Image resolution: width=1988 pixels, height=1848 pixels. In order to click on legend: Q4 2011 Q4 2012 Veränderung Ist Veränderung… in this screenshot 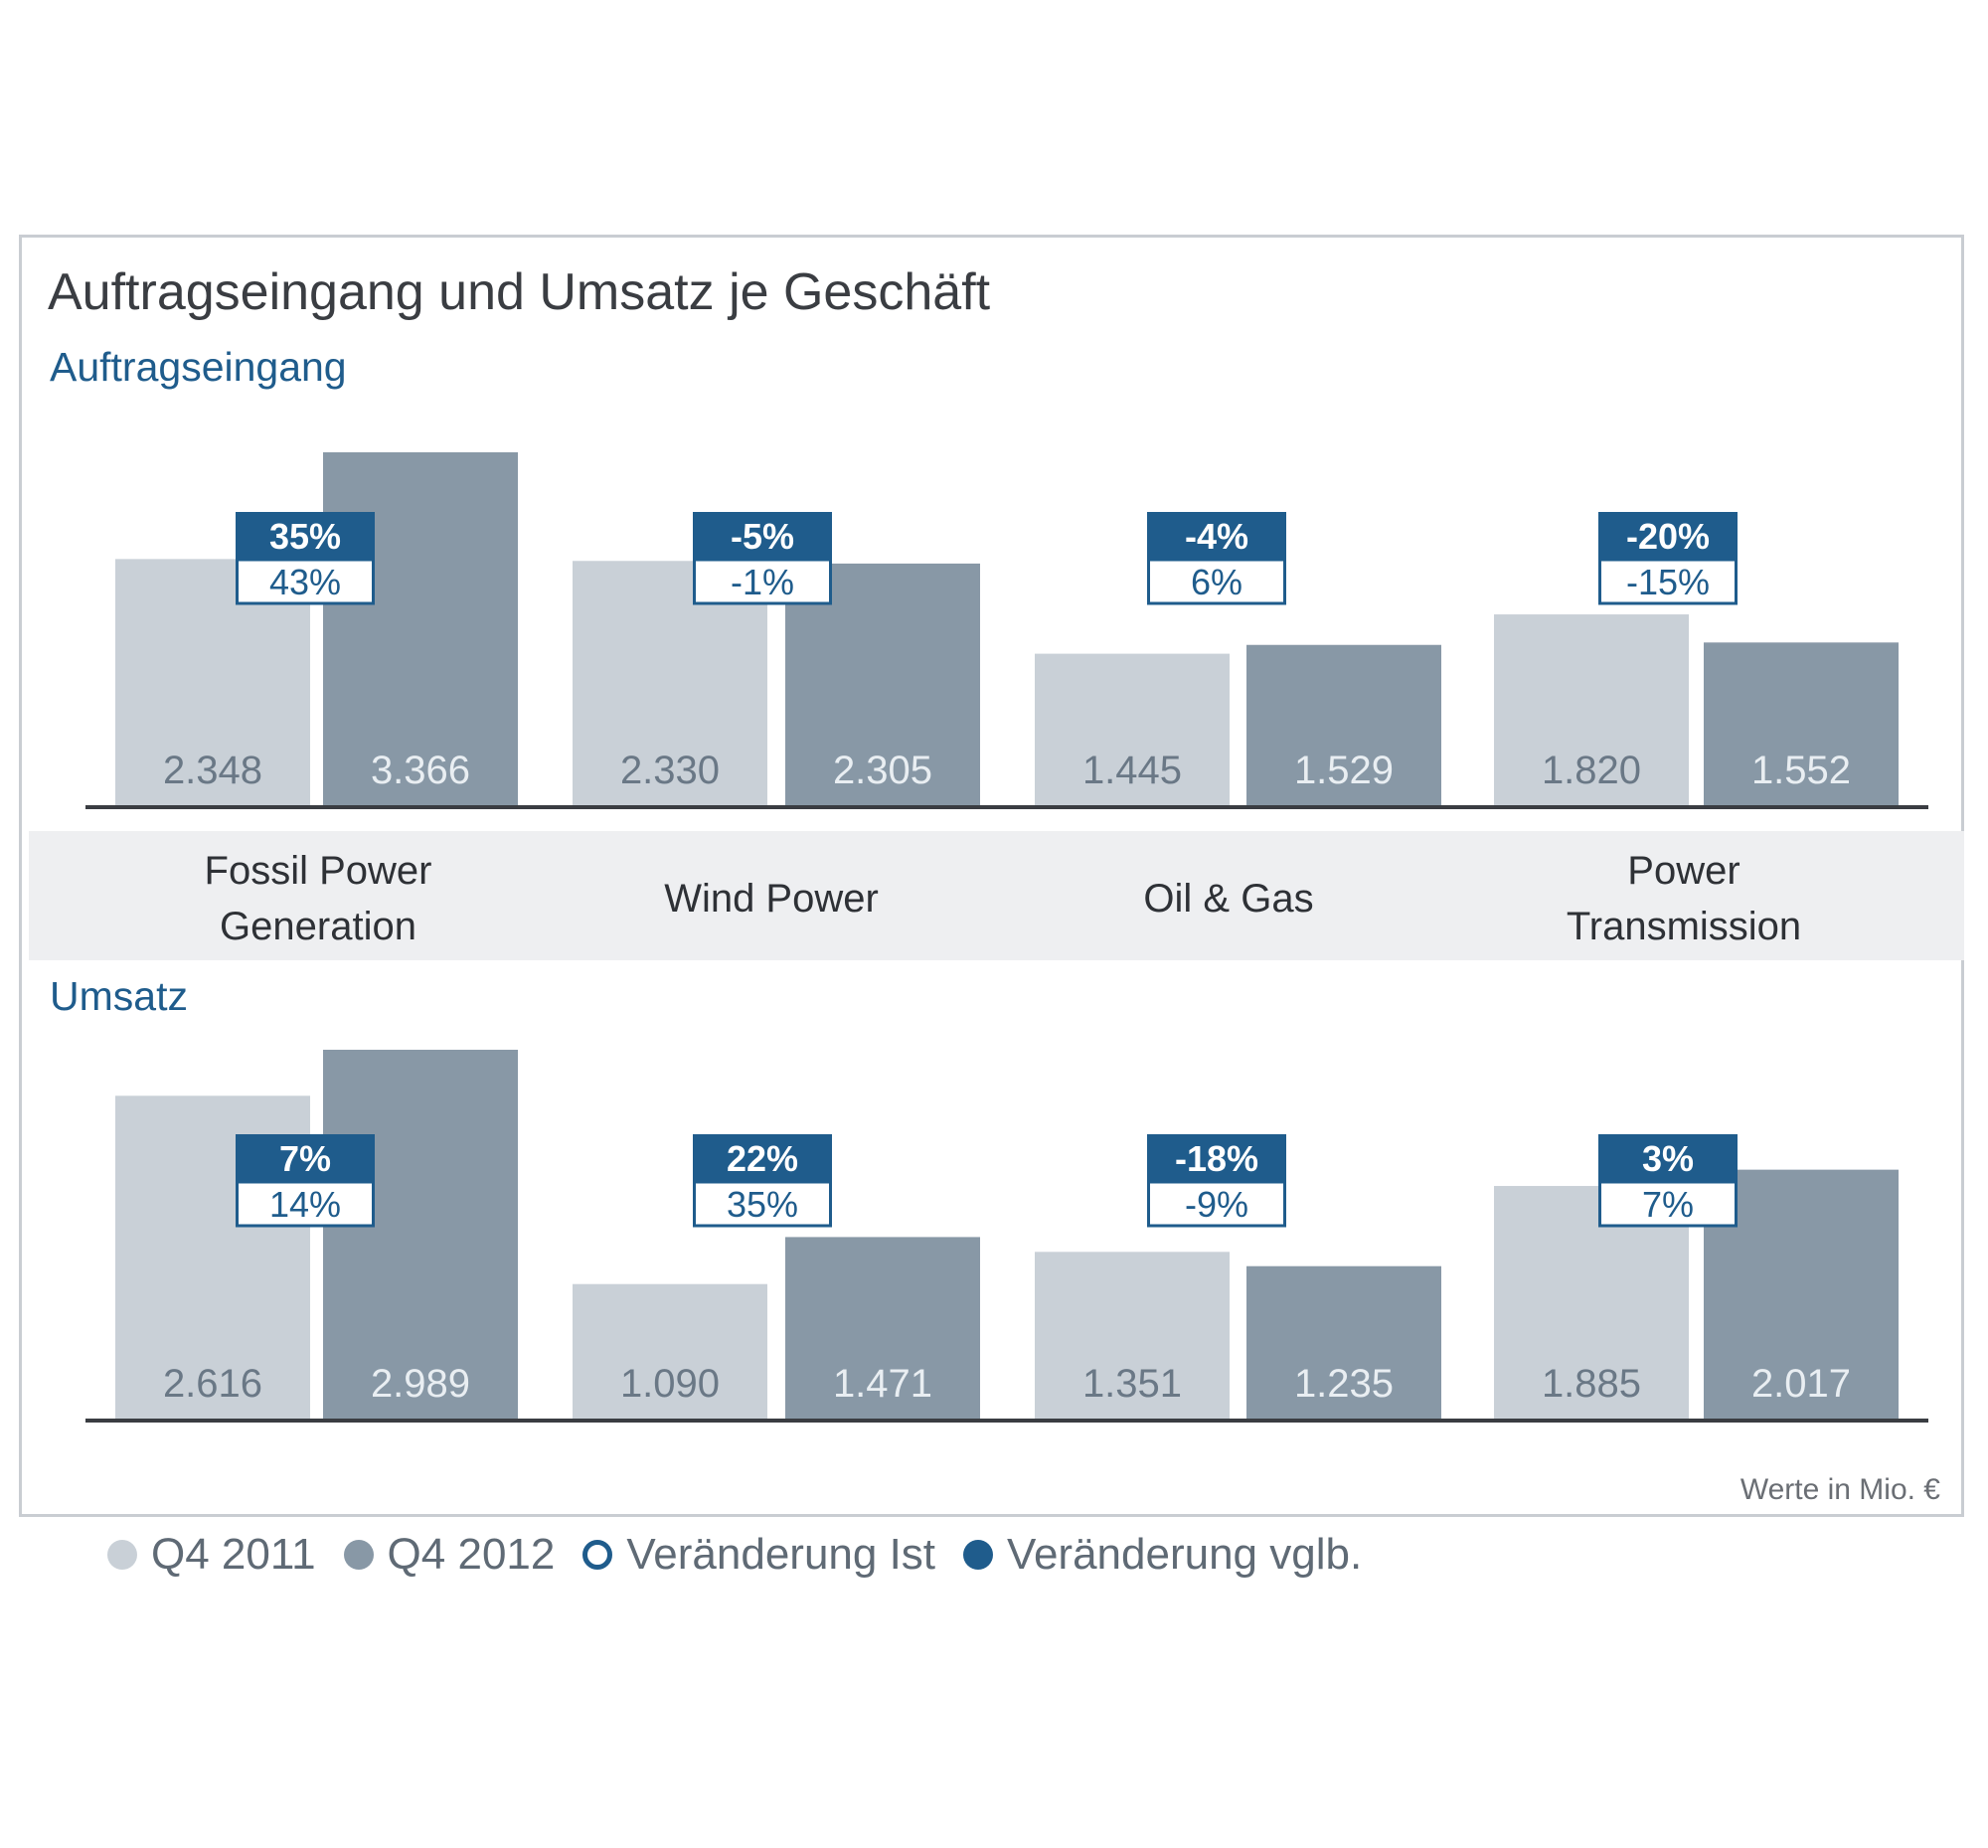, I will do `click(748, 1555)`.